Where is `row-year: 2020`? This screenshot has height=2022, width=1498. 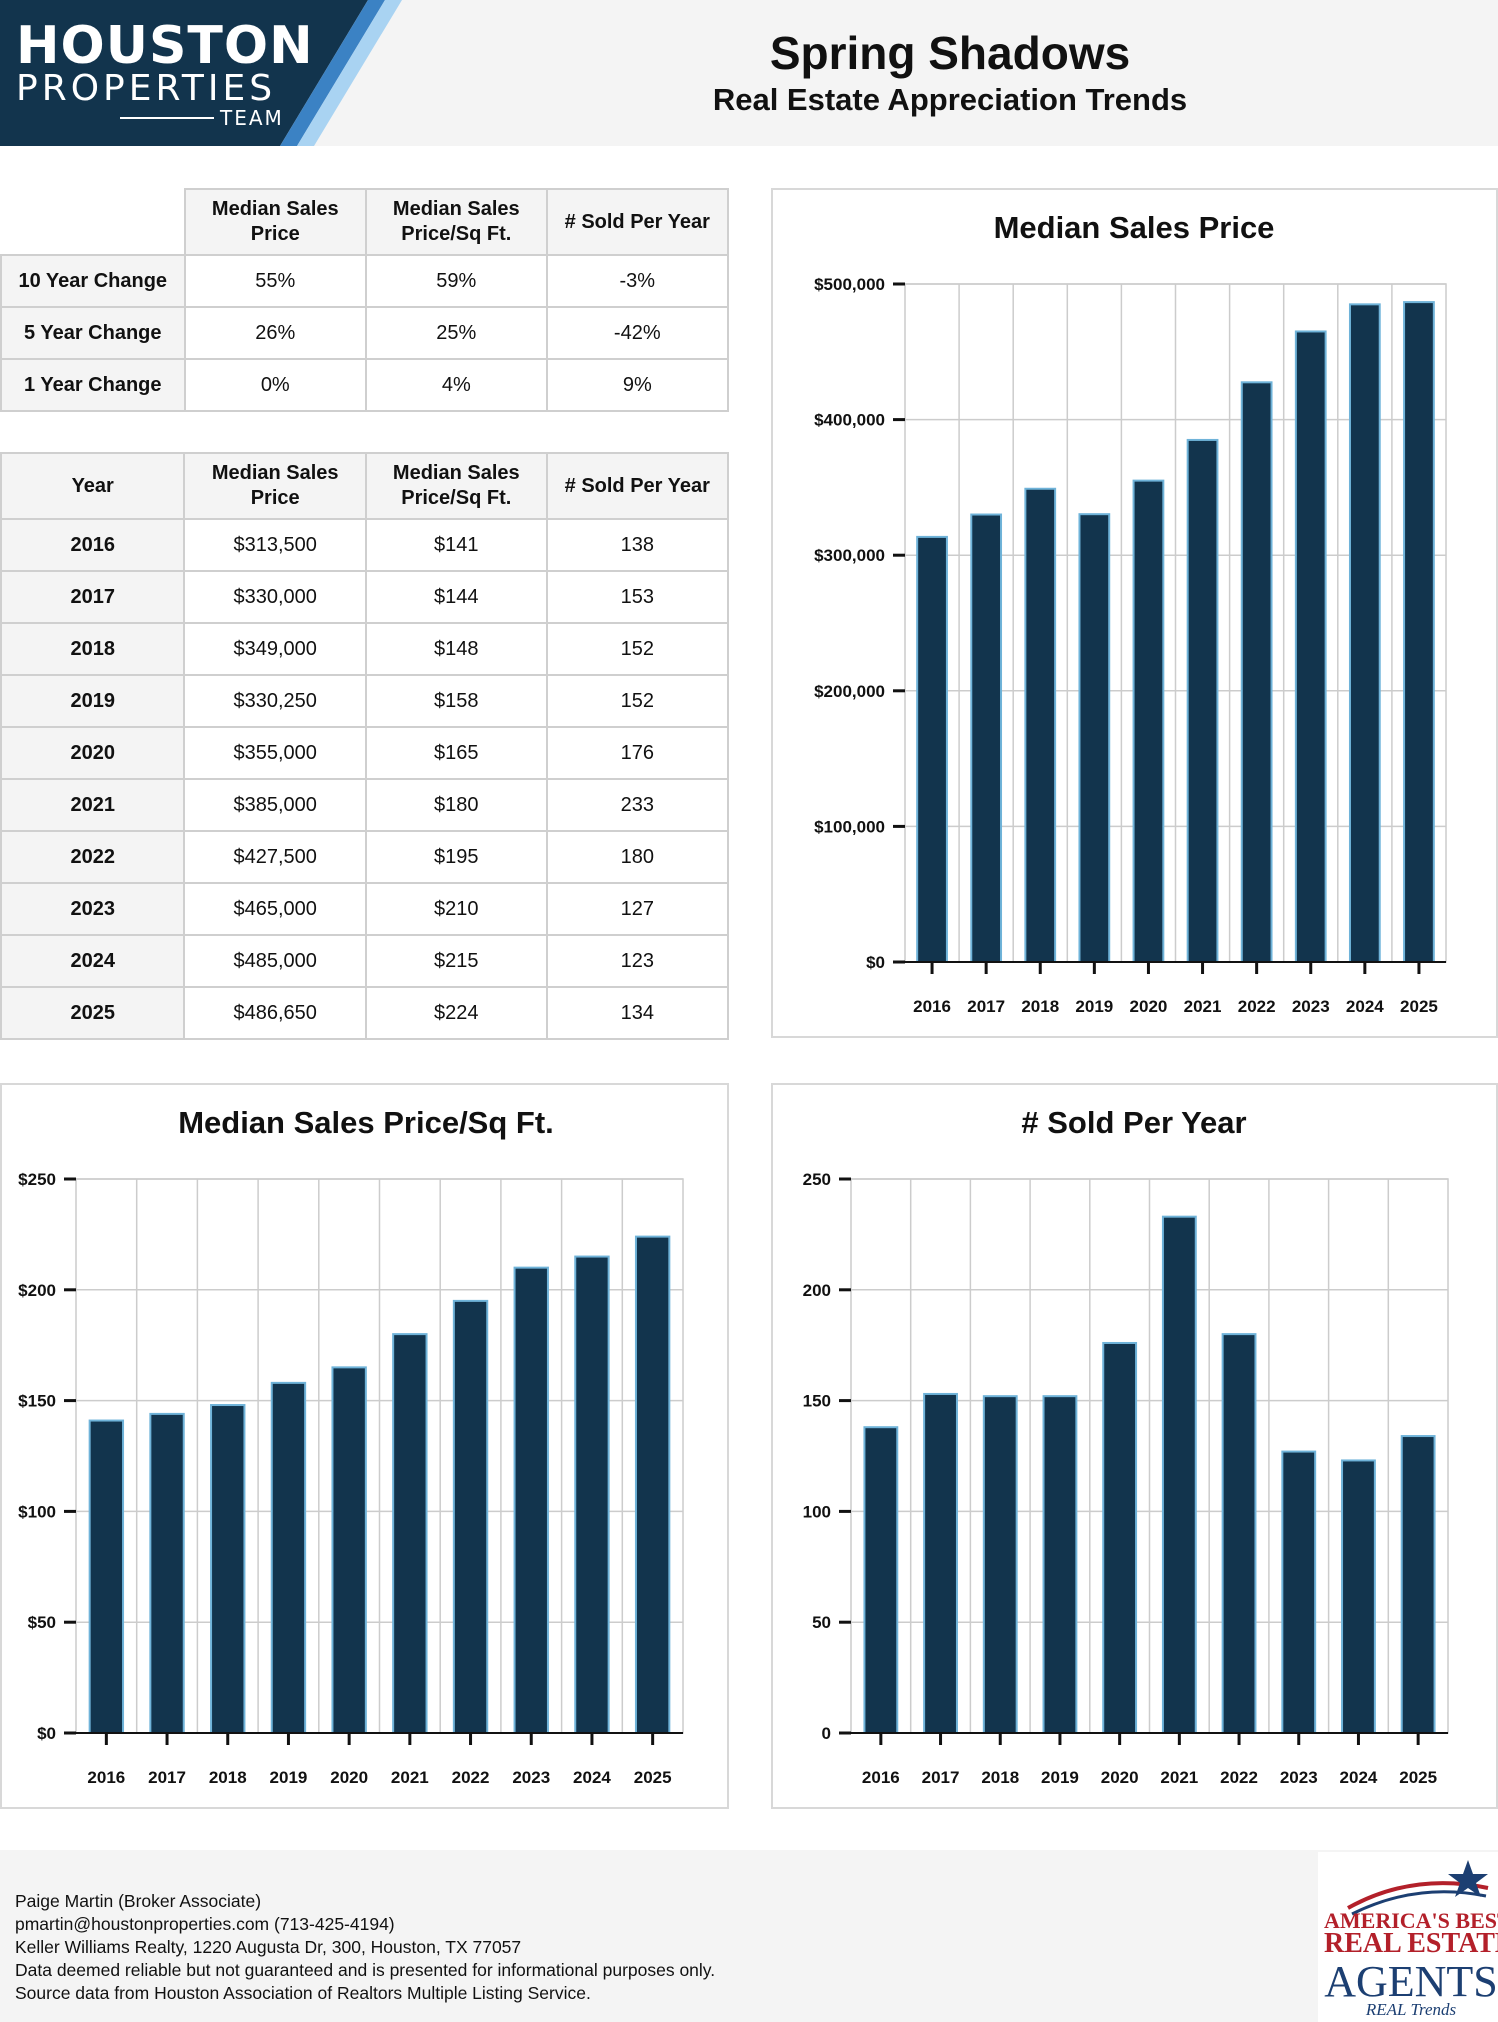
row-year: 2020 is located at coordinates (93, 753).